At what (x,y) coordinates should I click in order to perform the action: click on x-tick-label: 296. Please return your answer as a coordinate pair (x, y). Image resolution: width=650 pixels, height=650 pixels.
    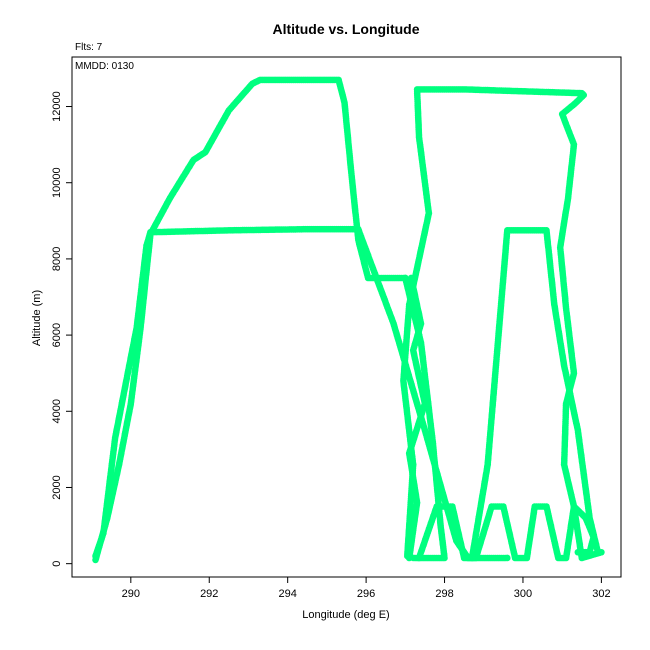
    Looking at the image, I should click on (366, 594).